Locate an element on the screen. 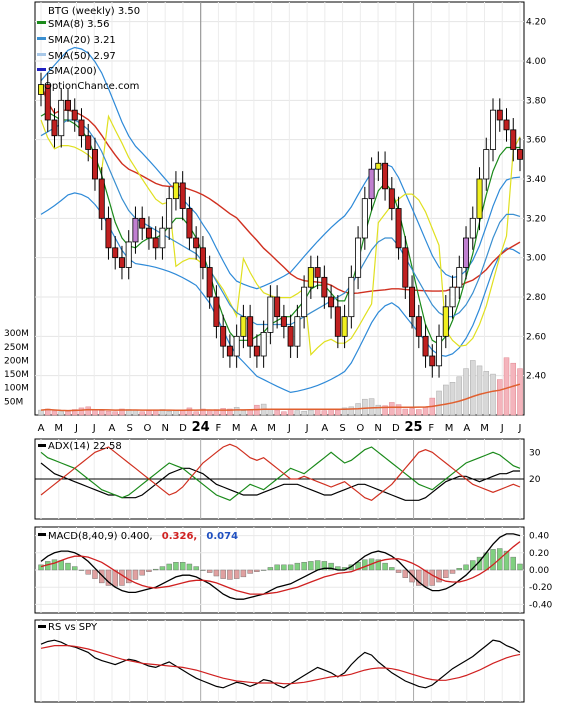 The width and height of the screenshot is (566, 706). rs-label: RS vs SPY is located at coordinates (73, 627).